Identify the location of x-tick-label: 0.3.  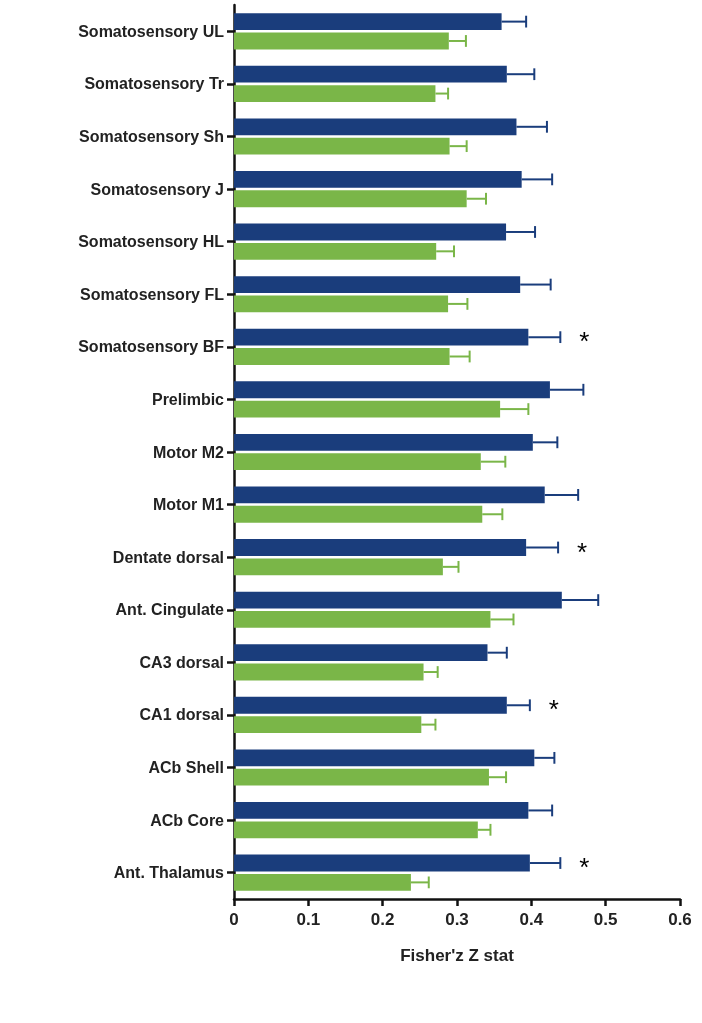
(457, 919).